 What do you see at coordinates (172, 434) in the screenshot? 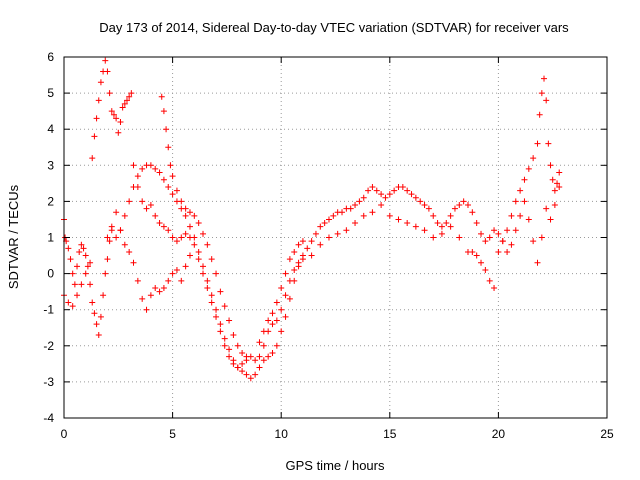
I see `x-tick-label-1: 5` at bounding box center [172, 434].